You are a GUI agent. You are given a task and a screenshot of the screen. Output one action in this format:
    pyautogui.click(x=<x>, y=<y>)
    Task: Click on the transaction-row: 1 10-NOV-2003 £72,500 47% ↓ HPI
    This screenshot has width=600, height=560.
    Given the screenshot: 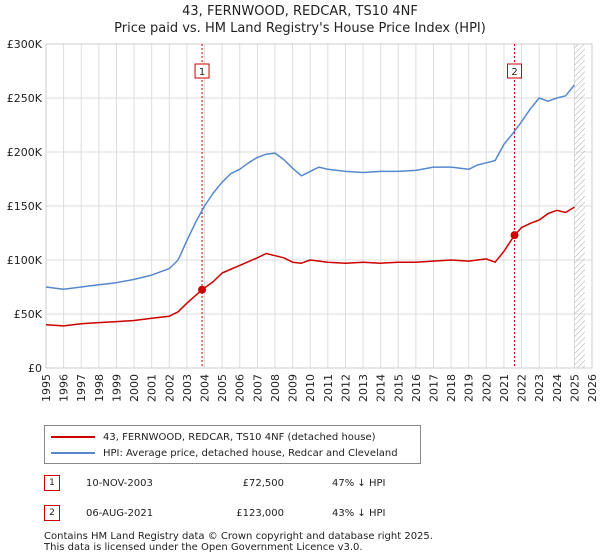 What is the action you would take?
    pyautogui.click(x=214, y=483)
    